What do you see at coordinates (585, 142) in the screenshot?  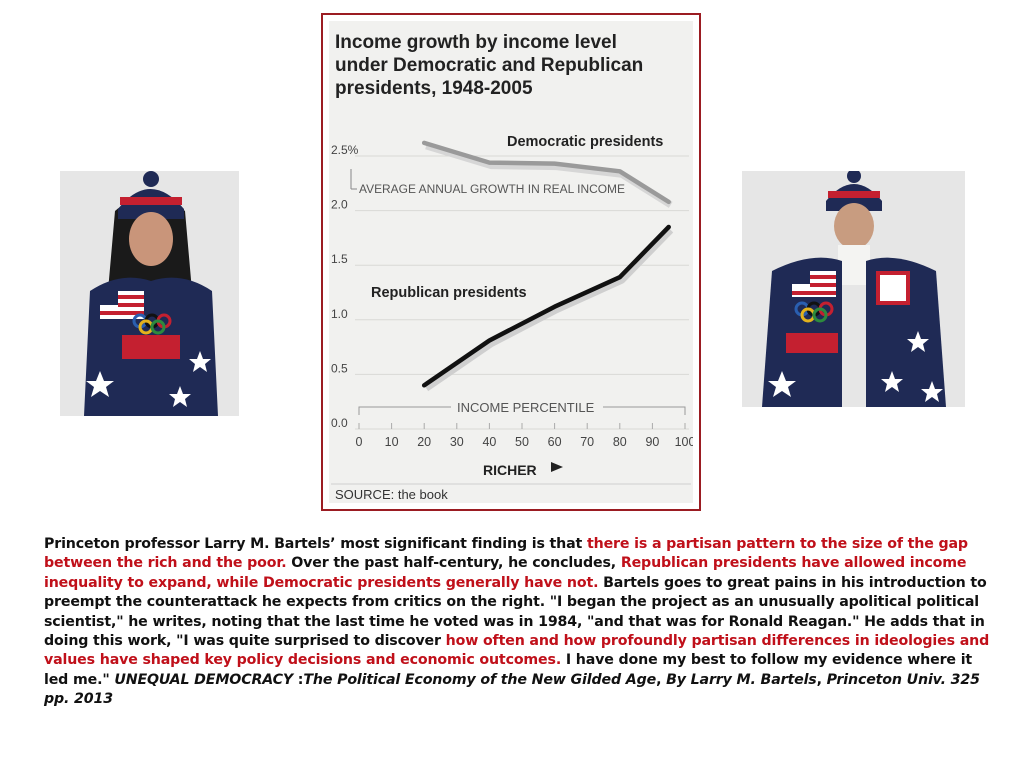 I see `democratic-series-label: Democratic presidents` at bounding box center [585, 142].